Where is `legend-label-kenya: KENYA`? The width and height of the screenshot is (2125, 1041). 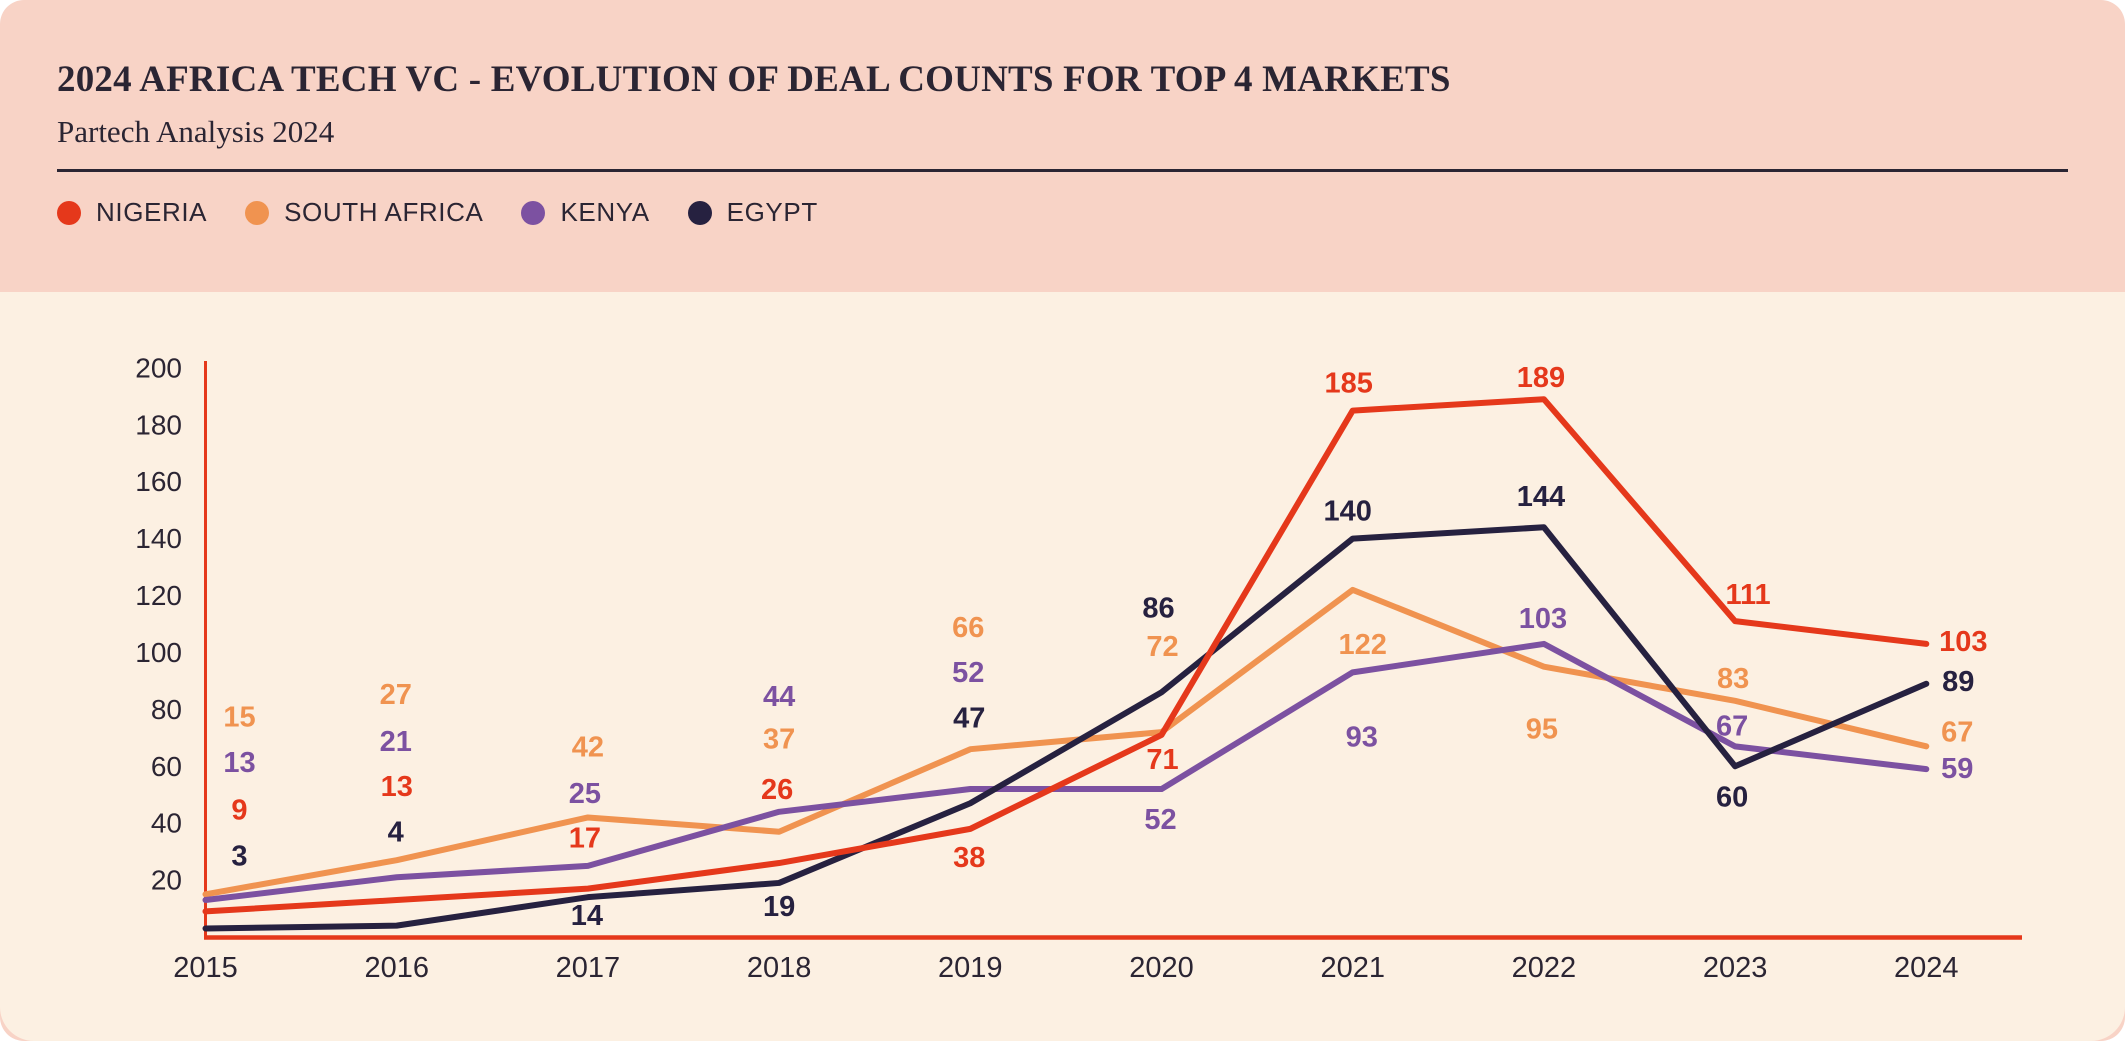 legend-label-kenya: KENYA is located at coordinates (605, 212).